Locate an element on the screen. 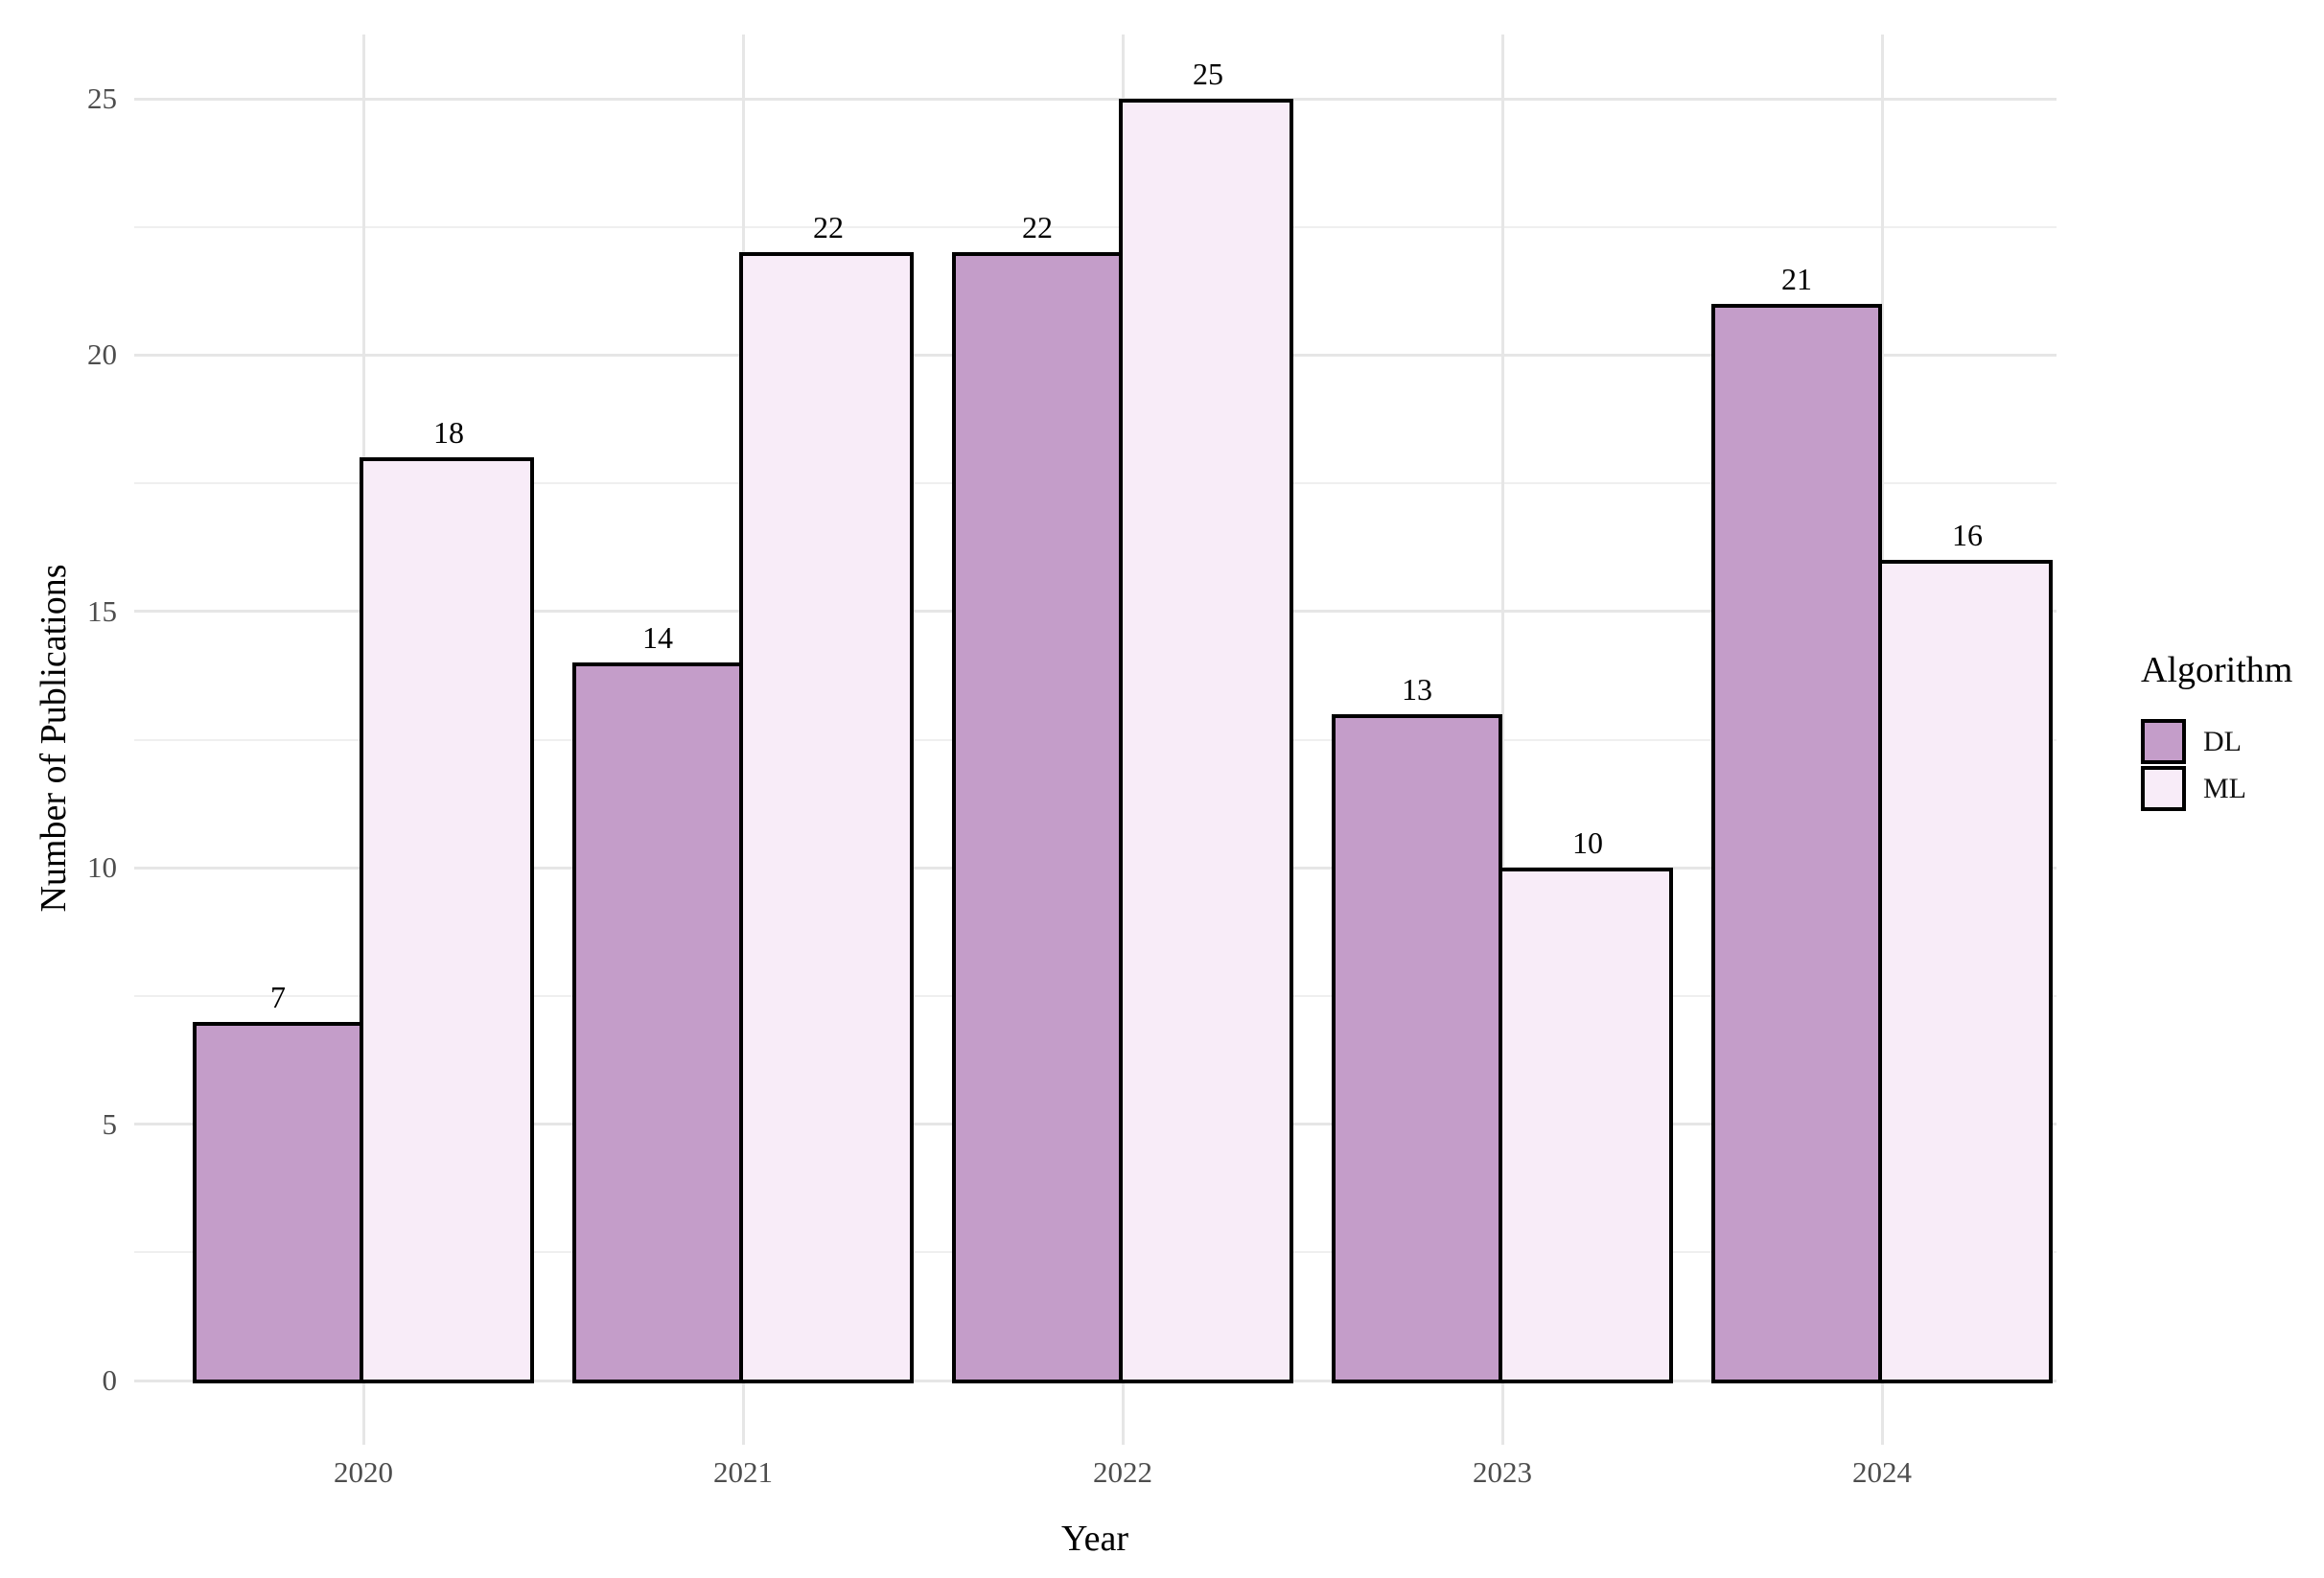  bar-dl-2021 is located at coordinates (657, 1023).